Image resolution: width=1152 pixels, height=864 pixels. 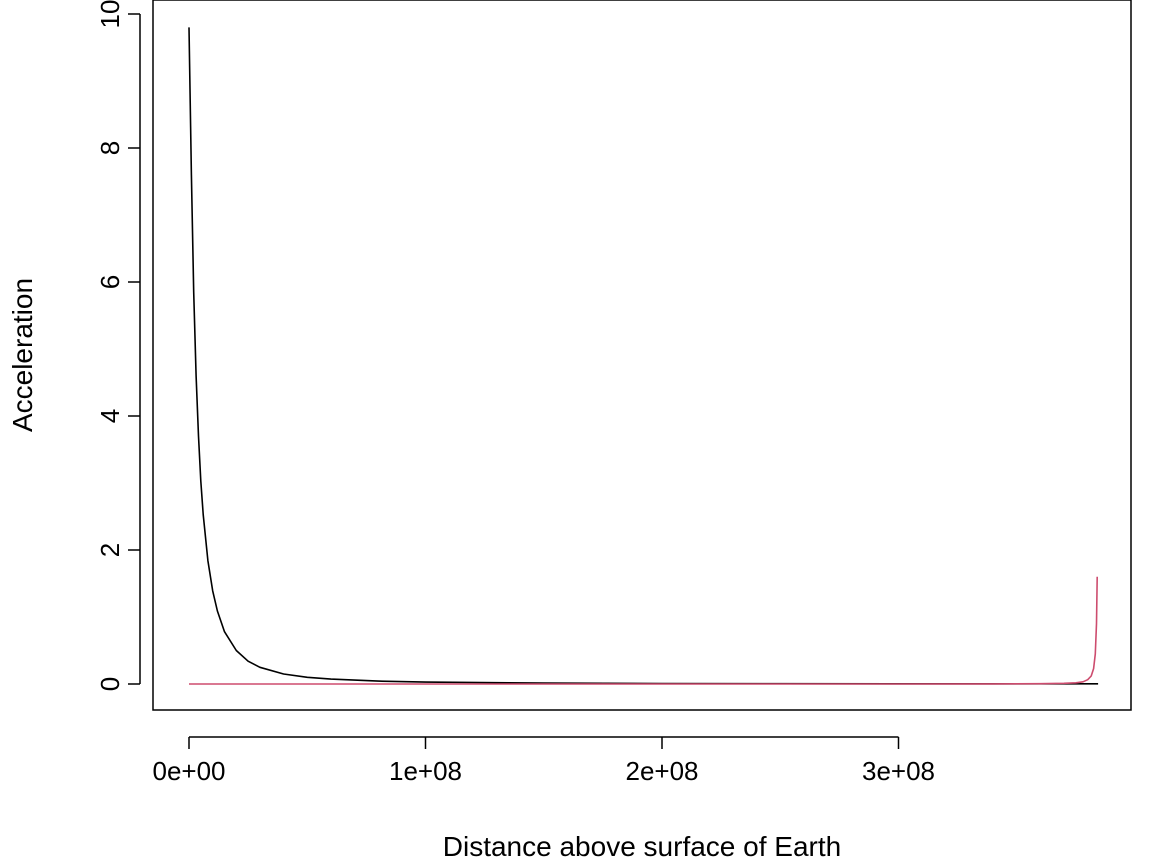 What do you see at coordinates (642, 846) in the screenshot?
I see `x-axis-title: Distance above surface of Earth` at bounding box center [642, 846].